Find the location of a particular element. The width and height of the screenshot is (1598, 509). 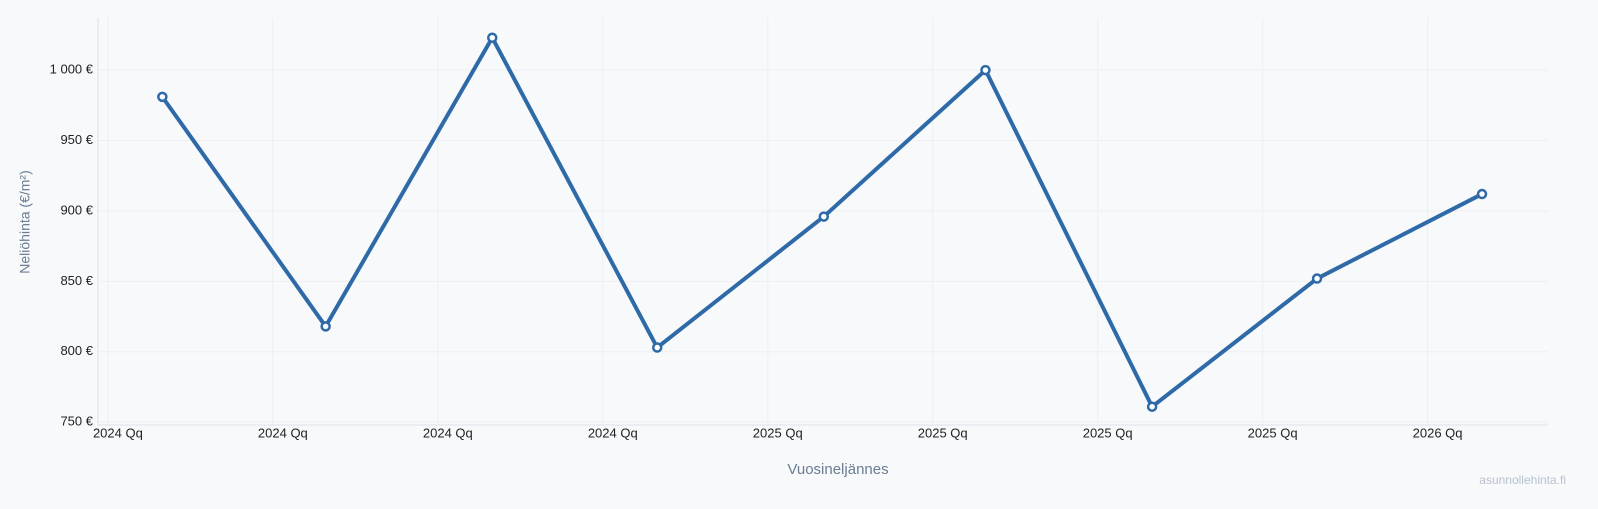

y-axis-title: Neliöhinta (€/m²) is located at coordinates (25, 221).